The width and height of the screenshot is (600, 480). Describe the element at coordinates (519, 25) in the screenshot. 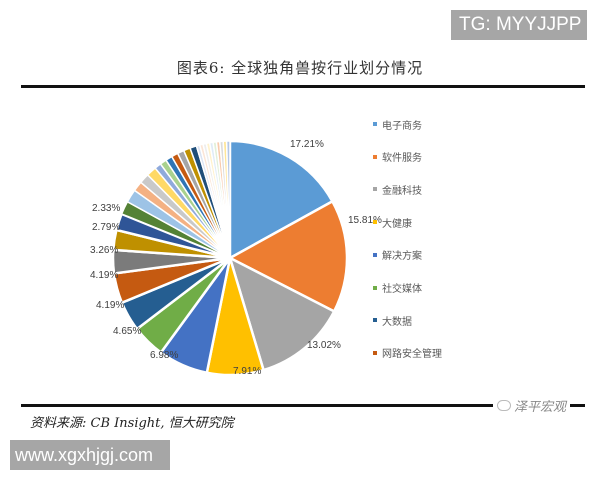

I see `watermark-top: TG: MYYJJPP` at that location.